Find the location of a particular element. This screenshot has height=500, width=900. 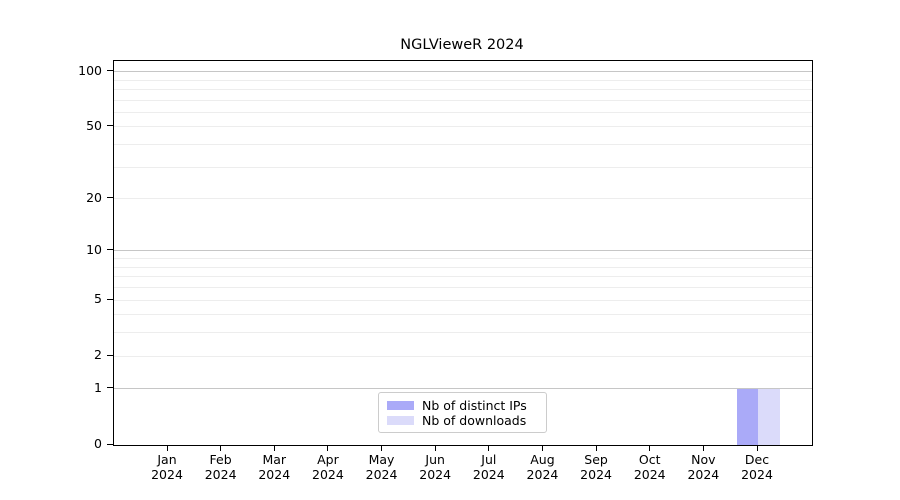

x-axis-tick-label: Jan 2024 is located at coordinates (167, 467).